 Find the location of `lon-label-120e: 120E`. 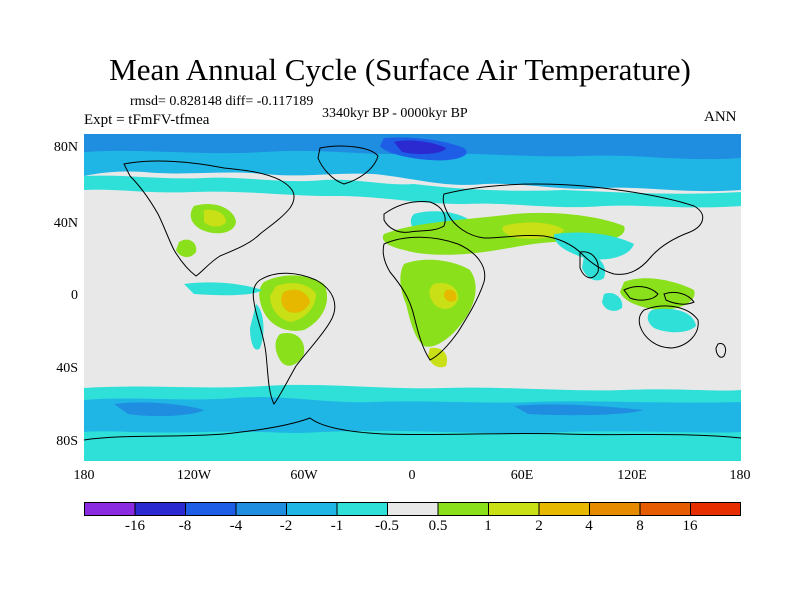

lon-label-120e: 120E is located at coordinates (632, 475).